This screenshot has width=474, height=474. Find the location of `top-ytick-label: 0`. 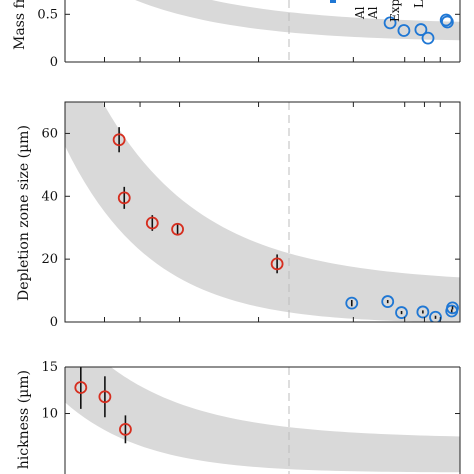

top-ytick-label: 0 is located at coordinates (54, 62).